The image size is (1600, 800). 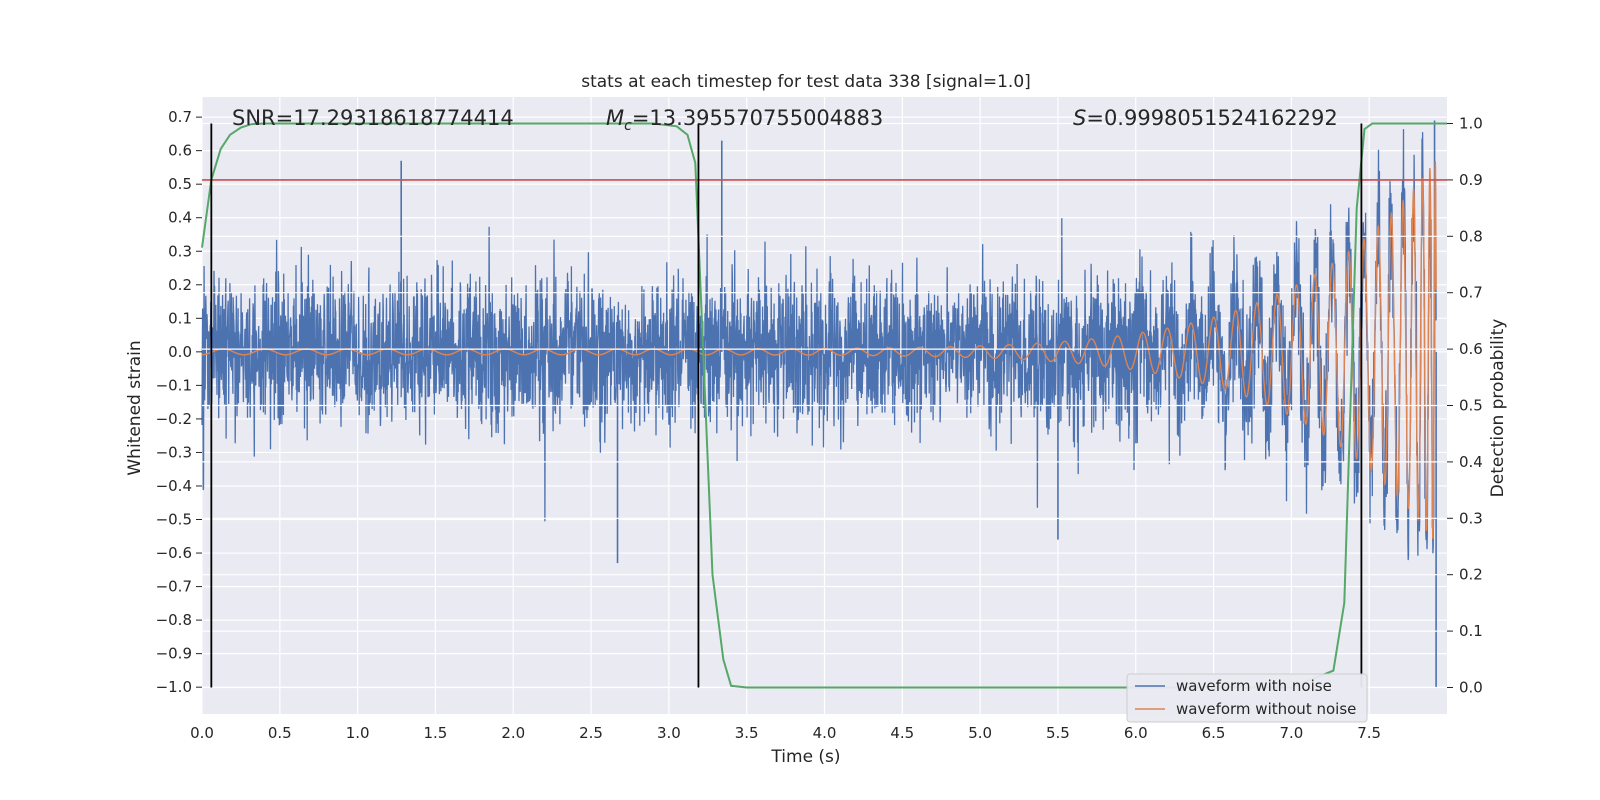 What do you see at coordinates (180, 285) in the screenshot?
I see `y-left-tick-label: 0.2` at bounding box center [180, 285].